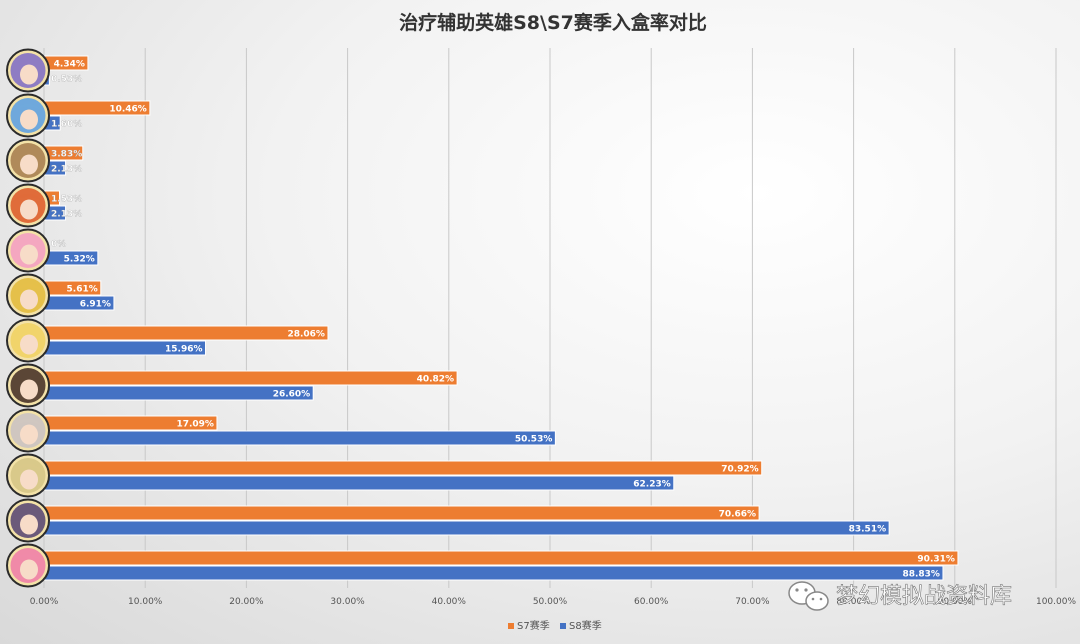 This screenshot has height=644, width=1080. I want to click on x-tick-label: 20.00%, so click(246, 602).